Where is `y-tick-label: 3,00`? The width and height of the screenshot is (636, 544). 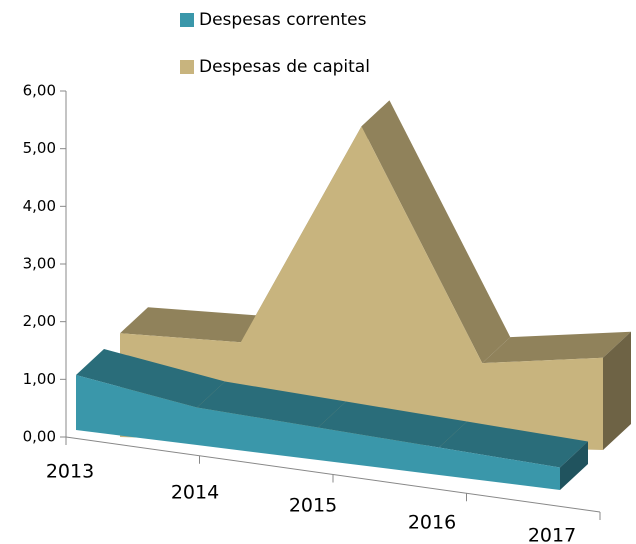
y-tick-label: 3,00 is located at coordinates (39, 264).